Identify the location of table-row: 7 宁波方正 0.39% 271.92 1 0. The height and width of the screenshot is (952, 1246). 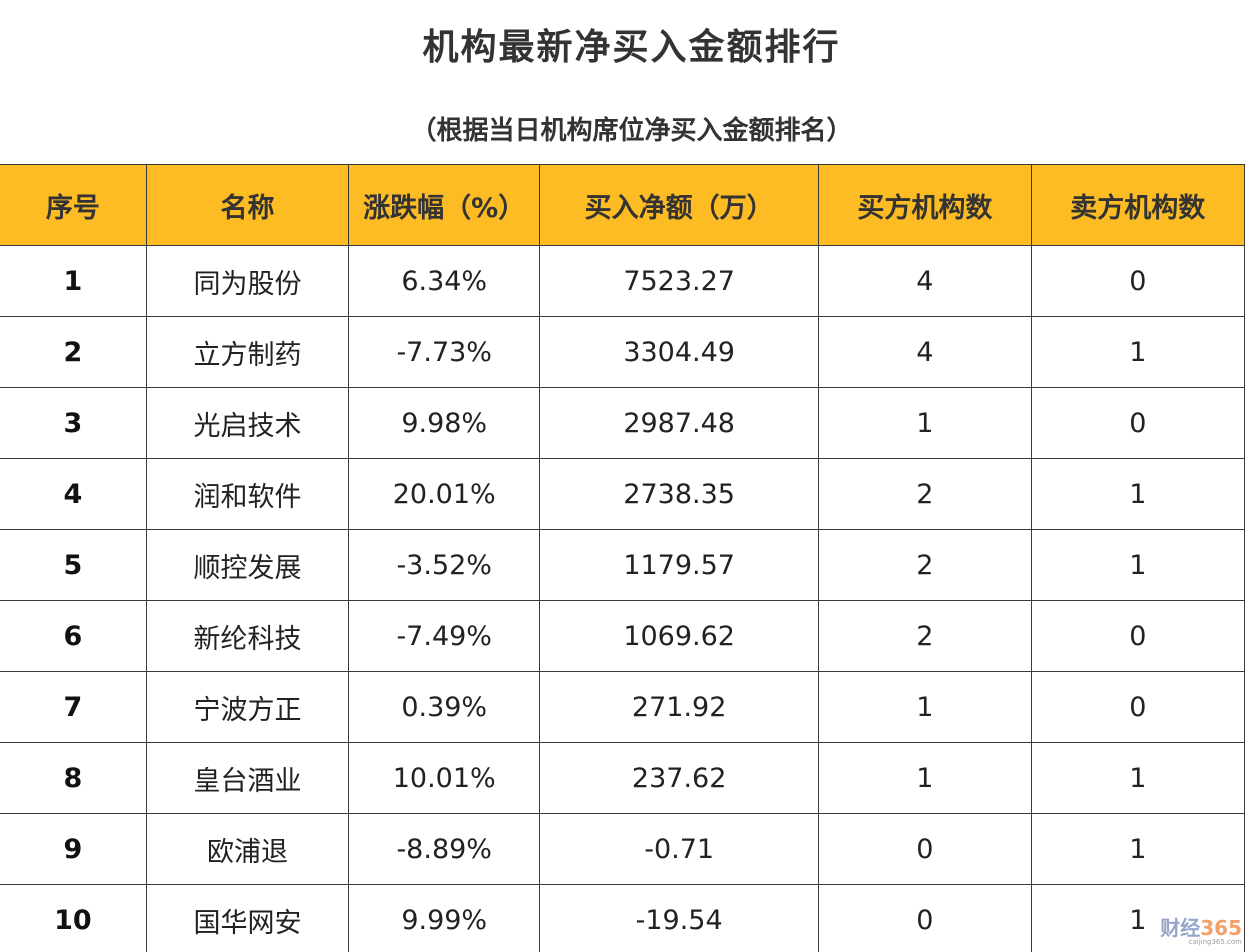
(623, 707).